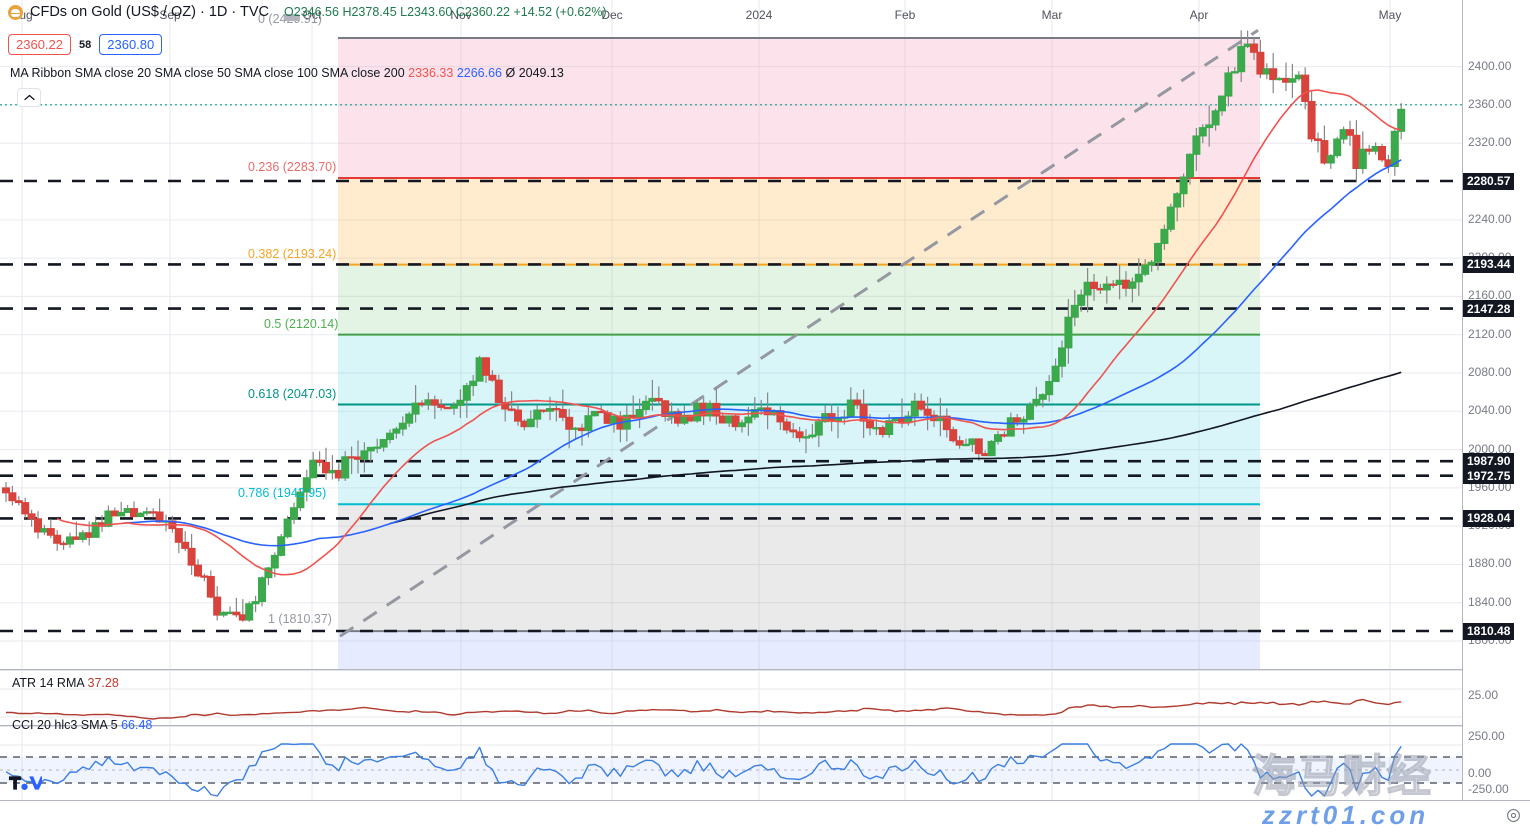  What do you see at coordinates (1486, 736) in the screenshot?
I see `cci-axis-tick: 250.00` at bounding box center [1486, 736].